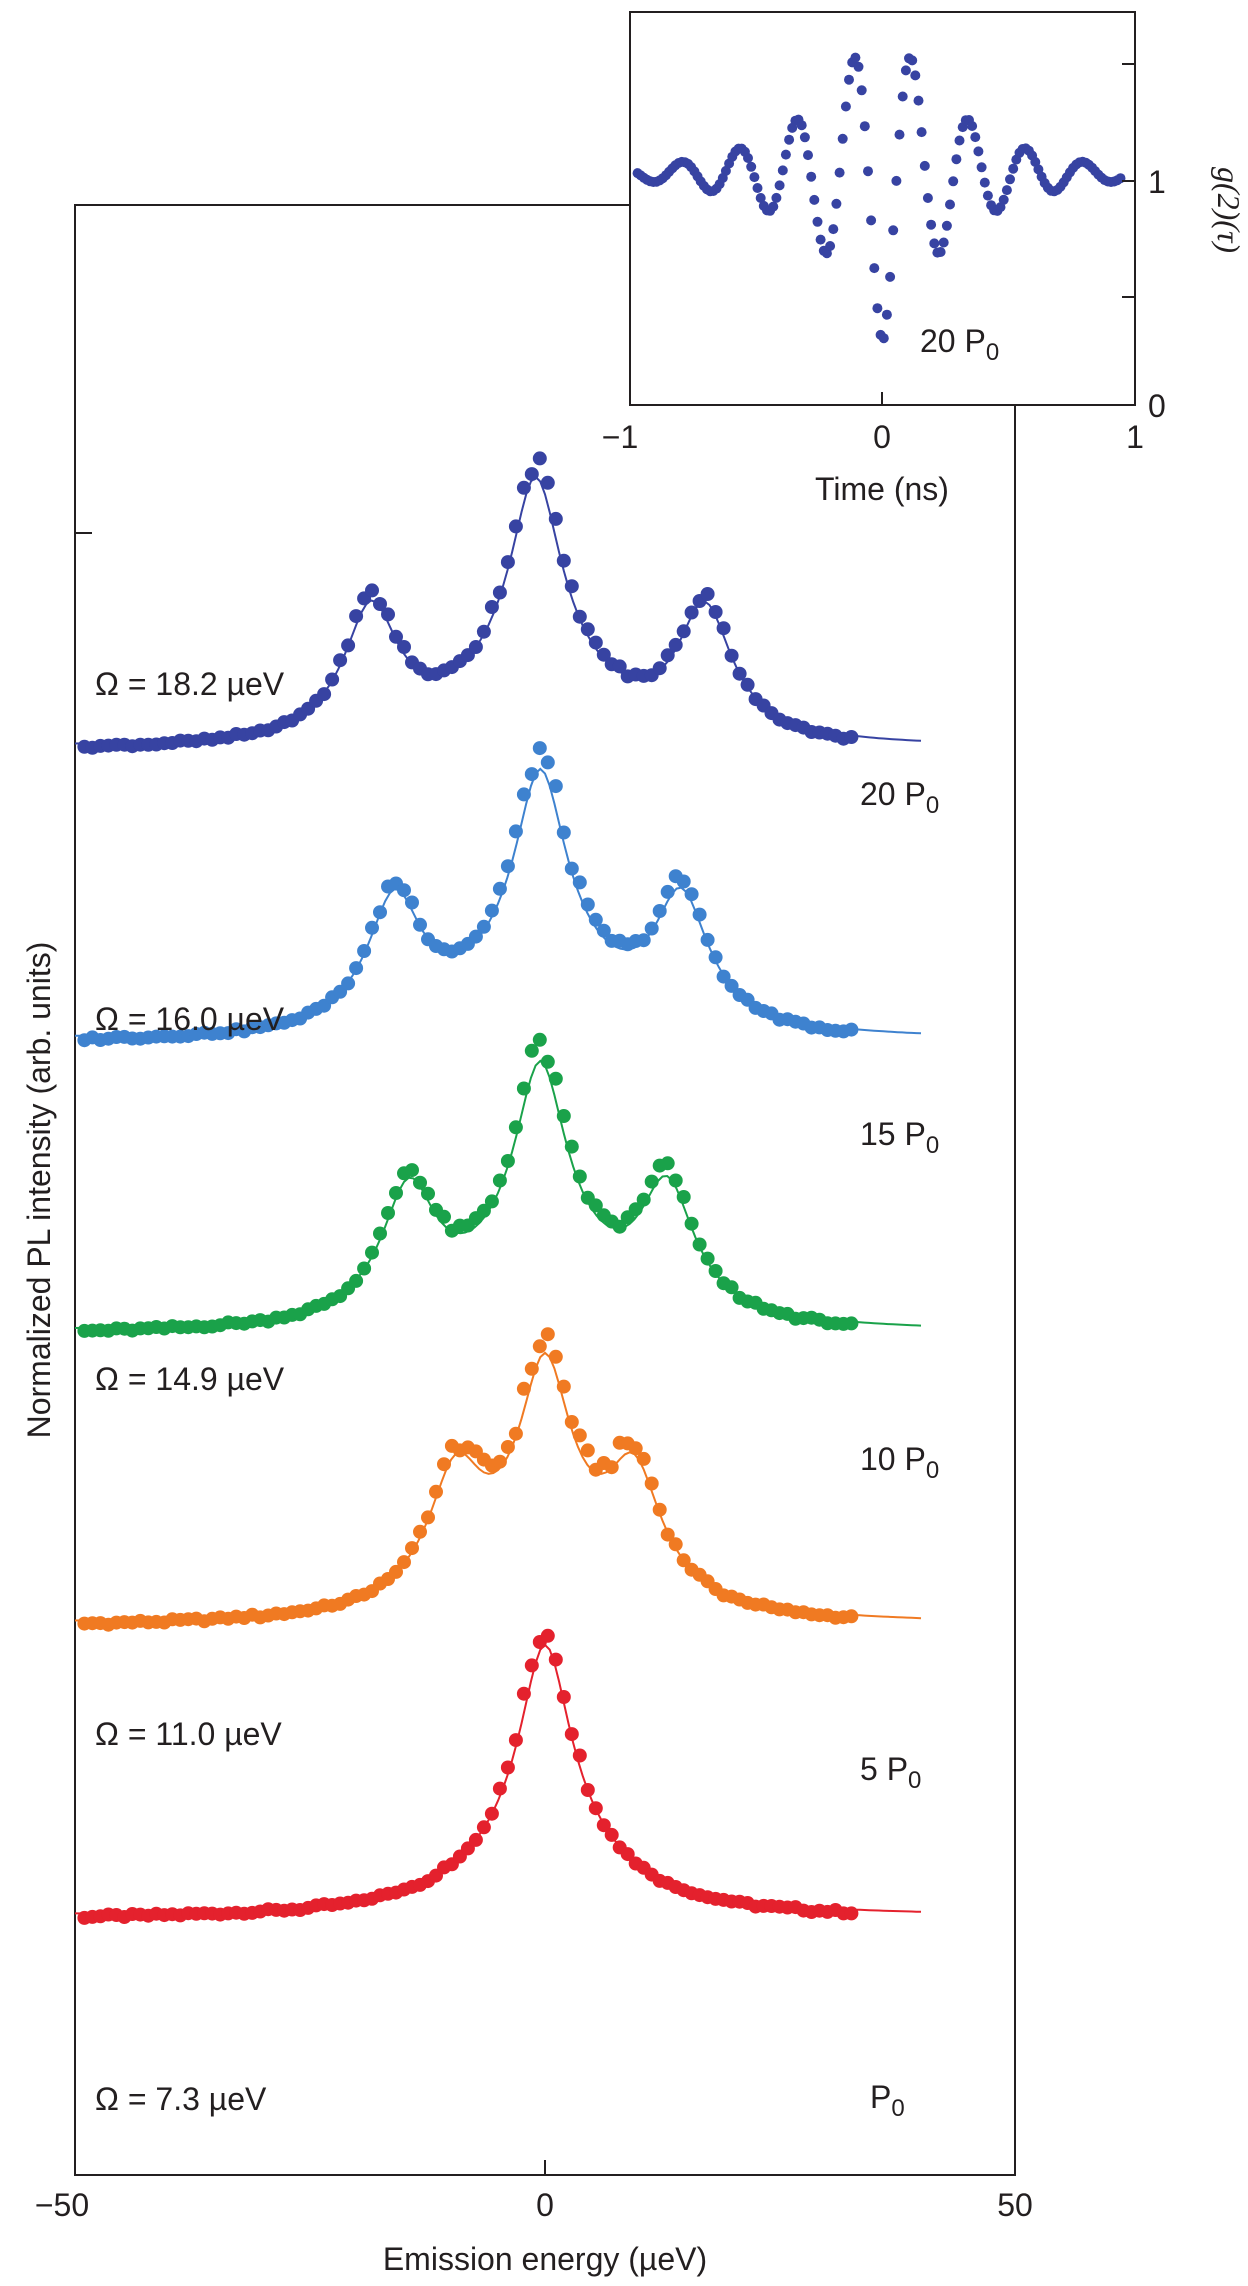  Describe the element at coordinates (545, 2205) in the screenshot. I see `main-x-tick-label-center: 0` at that location.